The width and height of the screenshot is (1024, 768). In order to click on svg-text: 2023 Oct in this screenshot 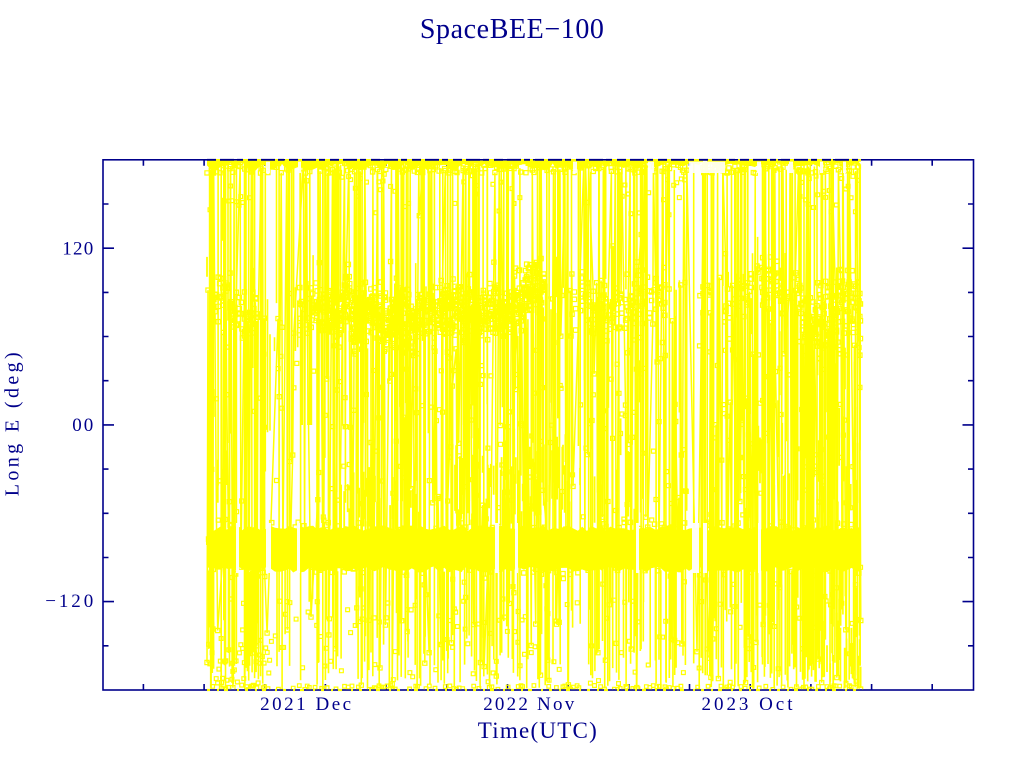, I will do `click(748, 704)`.